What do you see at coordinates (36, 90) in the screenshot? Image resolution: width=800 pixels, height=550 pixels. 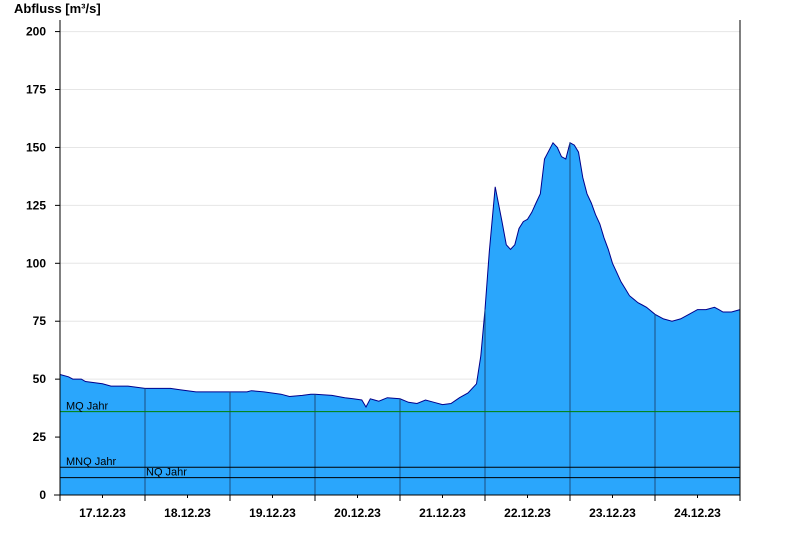 I see `y-tick-label: 175` at bounding box center [36, 90].